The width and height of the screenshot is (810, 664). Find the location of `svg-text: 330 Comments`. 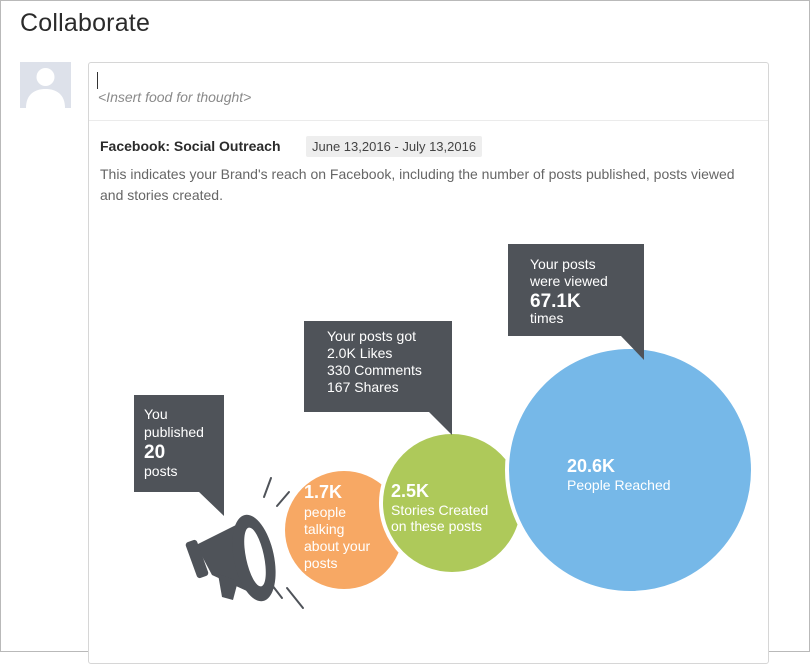

svg-text: 330 Comments is located at coordinates (374, 370).